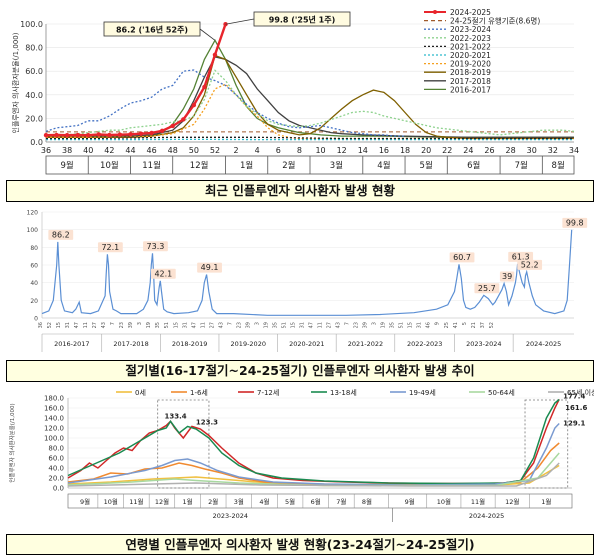  What do you see at coordinates (410, 501) in the screenshot?
I see `month-label: 9월` at bounding box center [410, 501].